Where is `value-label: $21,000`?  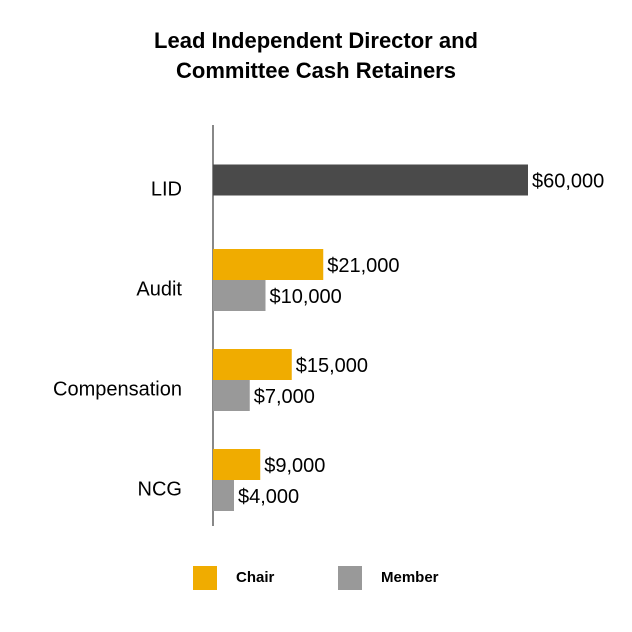 value-label: $21,000 is located at coordinates (363, 266).